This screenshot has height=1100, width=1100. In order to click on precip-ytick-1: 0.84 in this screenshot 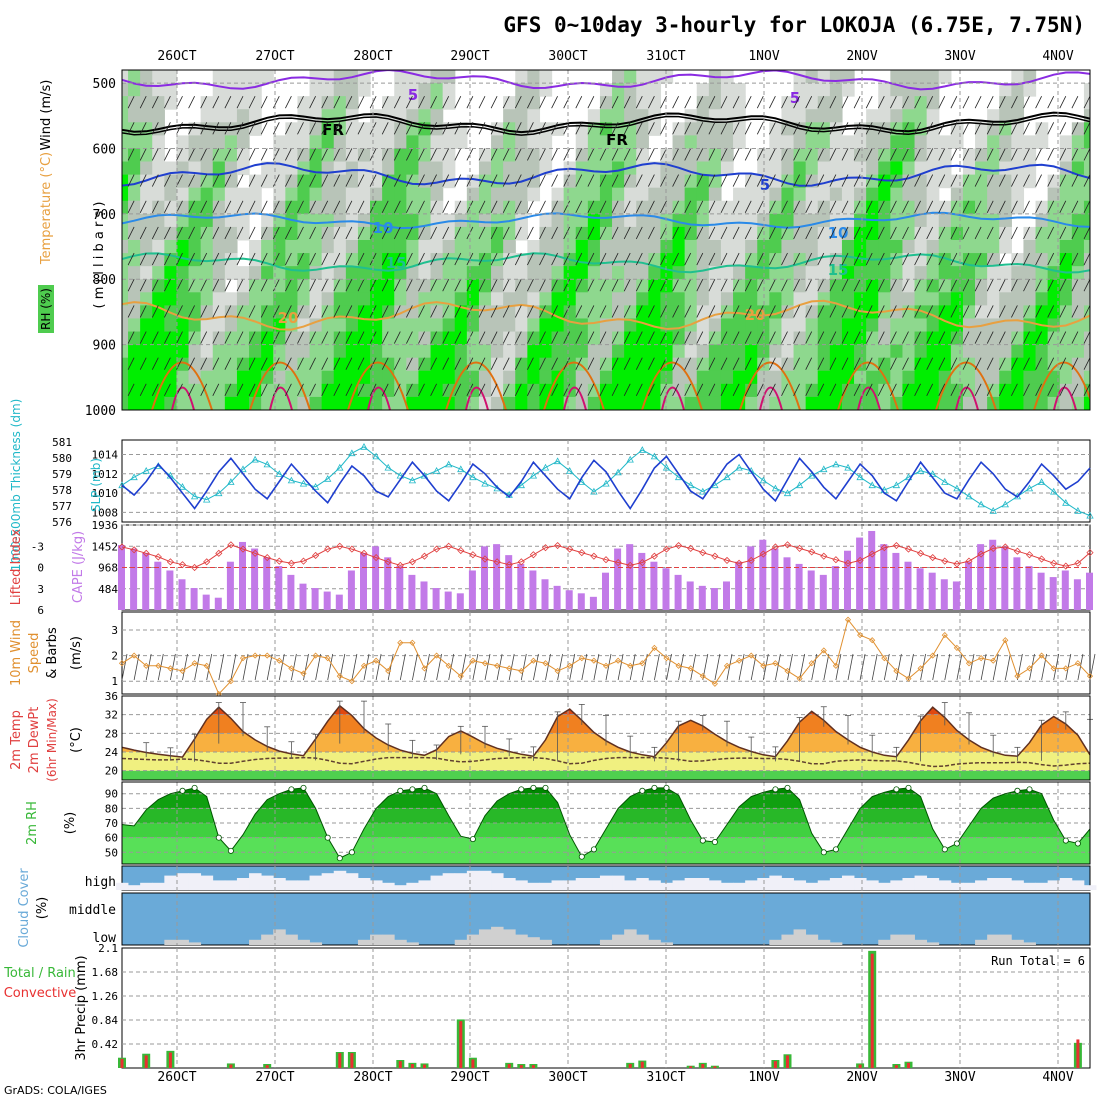, I will do `click(105, 1020)`.